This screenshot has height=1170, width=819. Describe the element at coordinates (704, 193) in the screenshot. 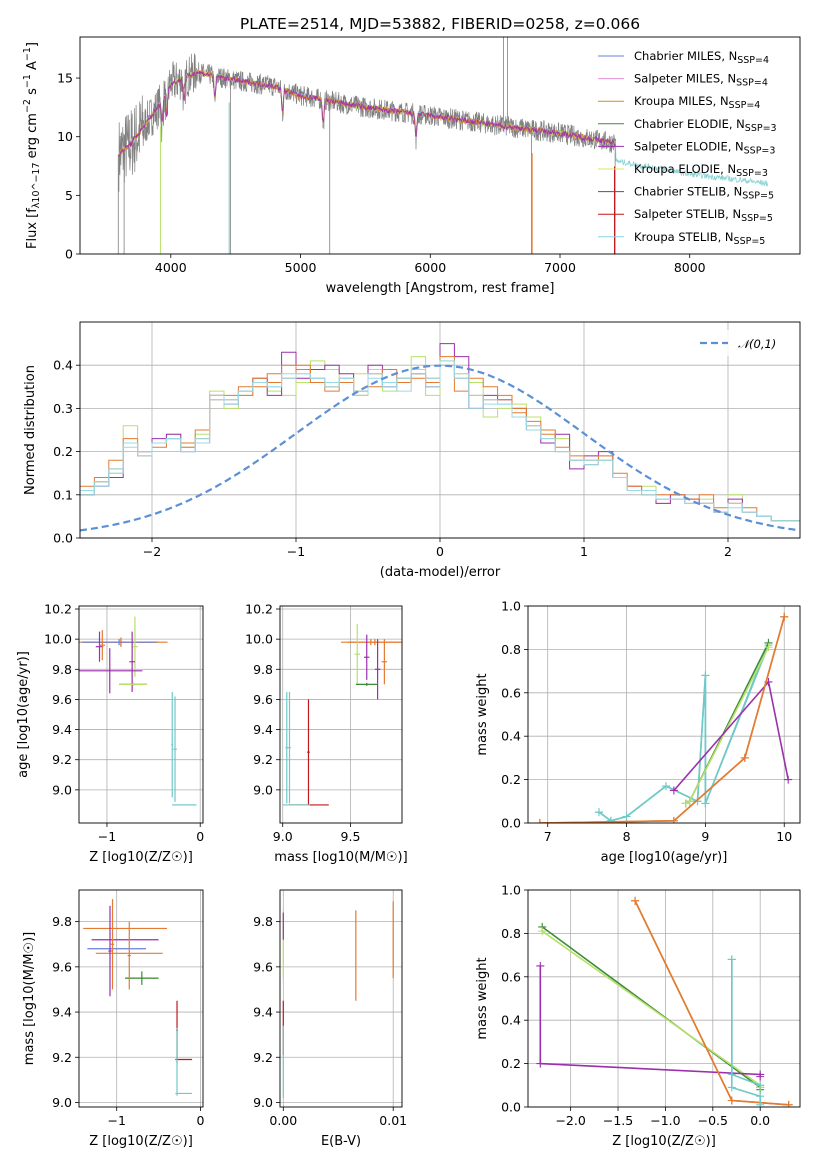

I see `legend-label: Chabrier STELIB, NSSP=5​` at that location.